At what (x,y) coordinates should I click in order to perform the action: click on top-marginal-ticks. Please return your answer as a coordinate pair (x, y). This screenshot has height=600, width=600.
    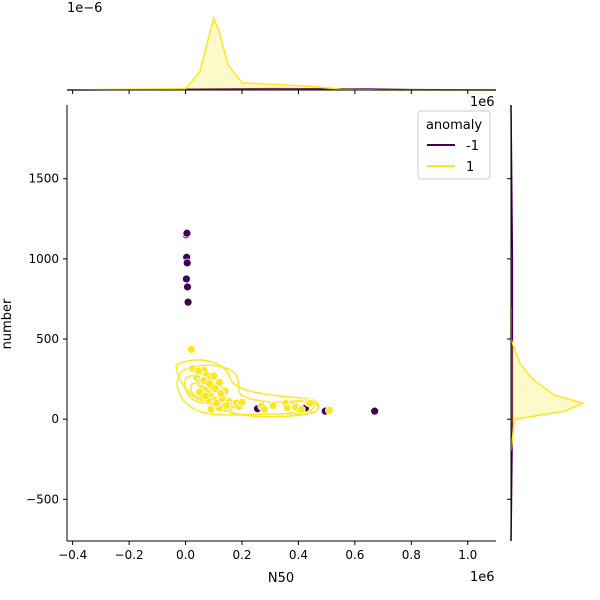
    Looking at the image, I should click on (270, 92).